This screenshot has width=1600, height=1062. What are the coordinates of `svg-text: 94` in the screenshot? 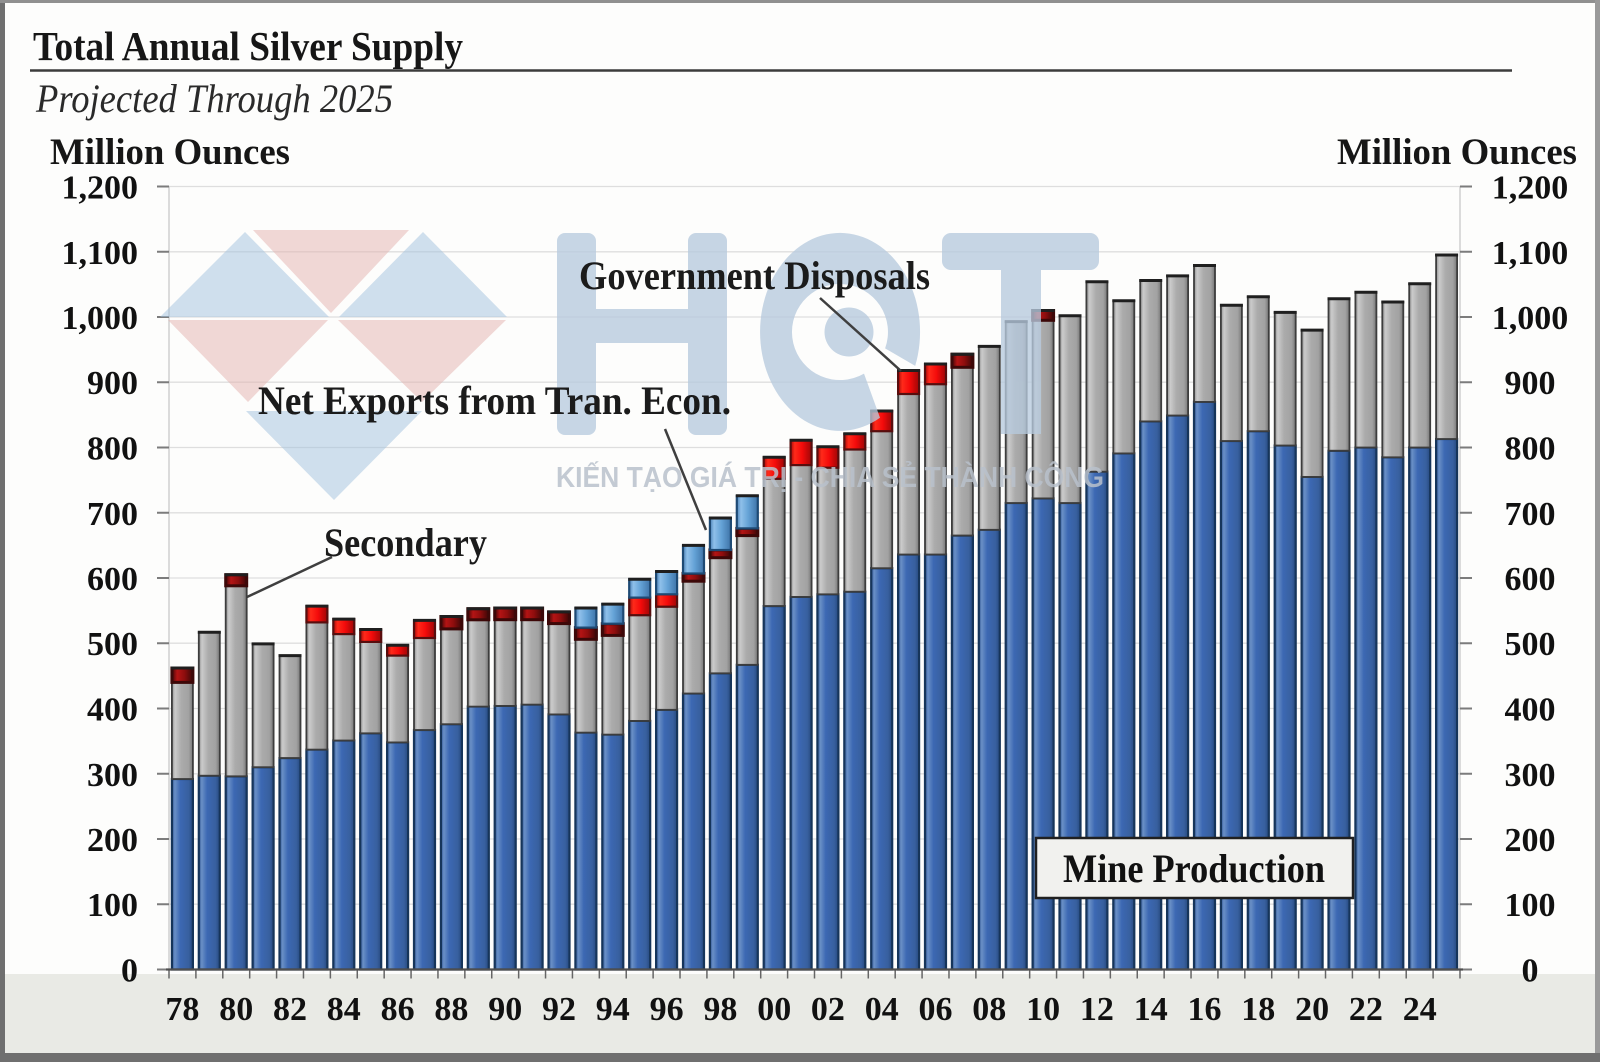 It's located at (613, 1009).